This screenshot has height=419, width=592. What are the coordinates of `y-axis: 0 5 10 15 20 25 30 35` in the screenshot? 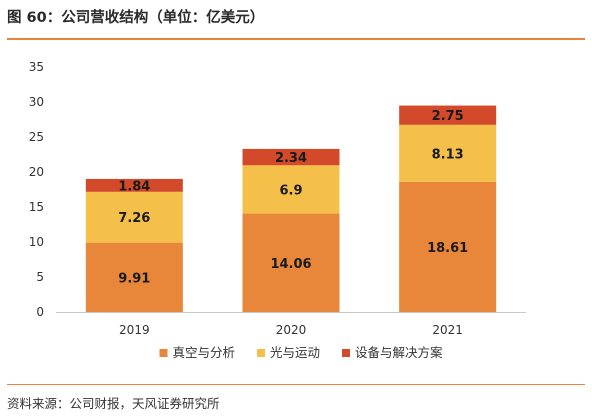 It's located at (36, 189).